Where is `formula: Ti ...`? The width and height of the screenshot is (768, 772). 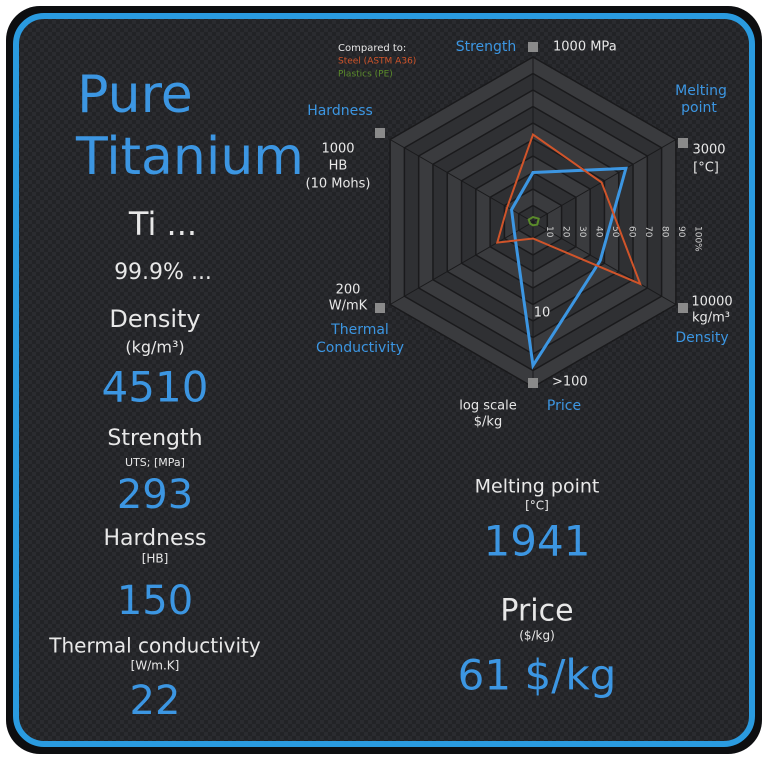 formula: Ti ... is located at coordinates (162, 224).